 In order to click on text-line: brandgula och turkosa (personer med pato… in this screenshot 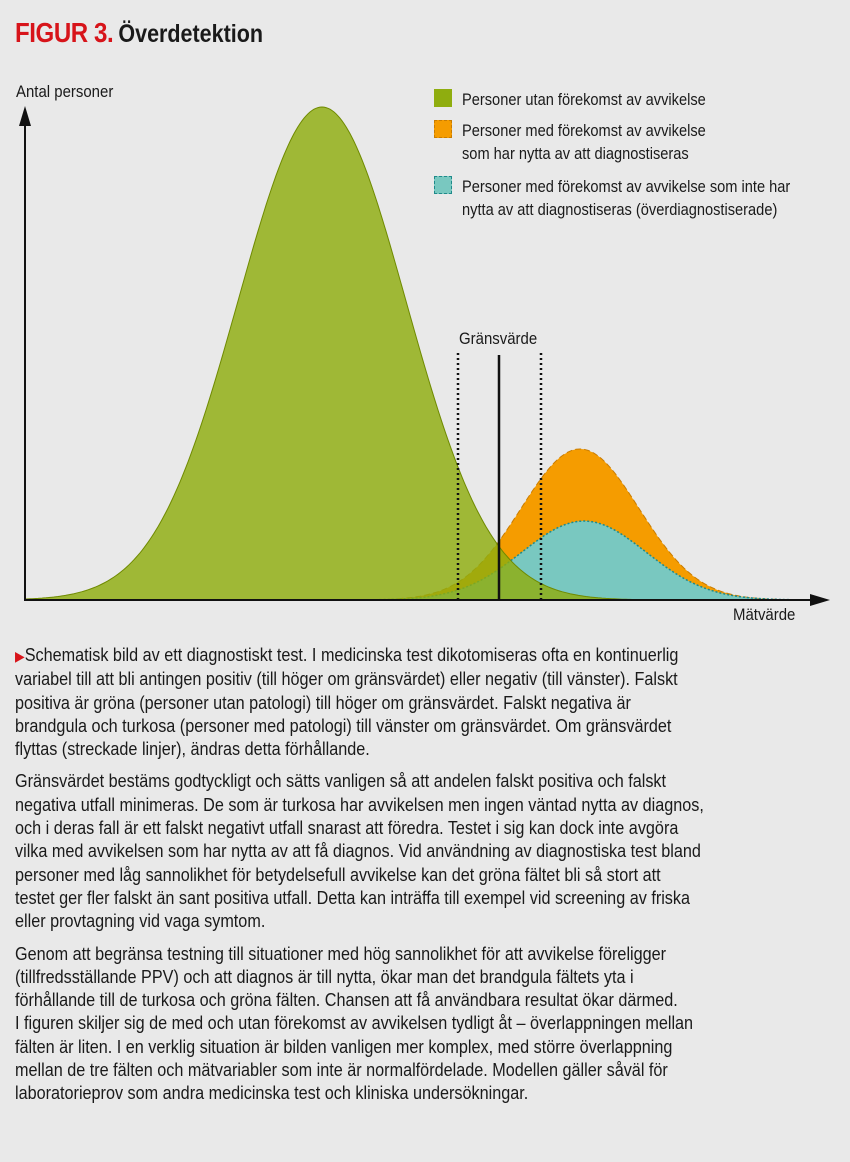, I will do `click(343, 725)`.